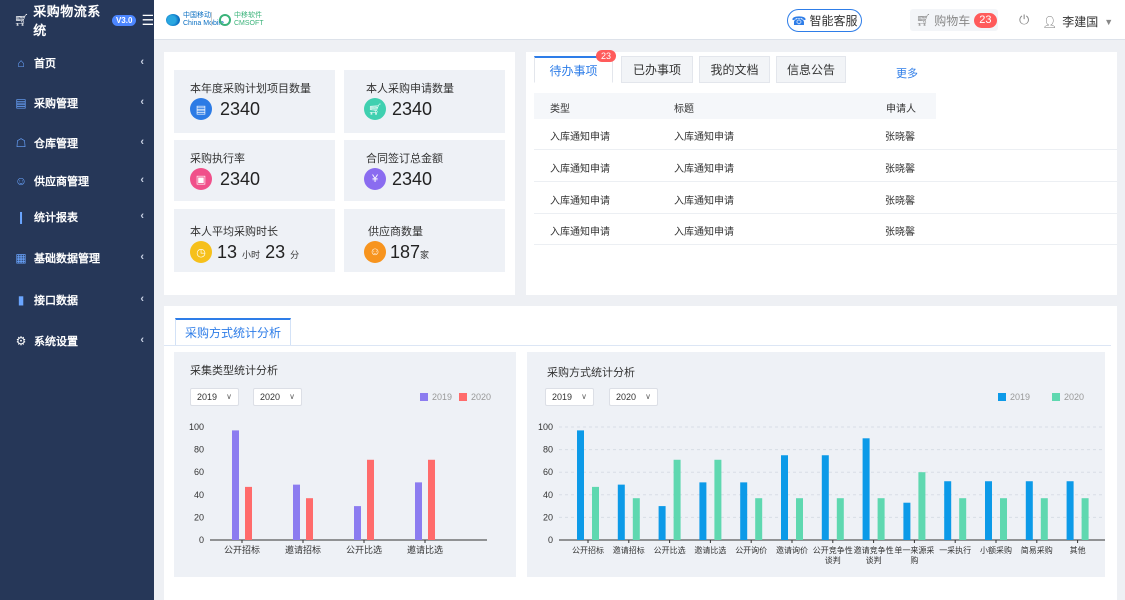  I want to click on more-link: 更多, so click(907, 74).